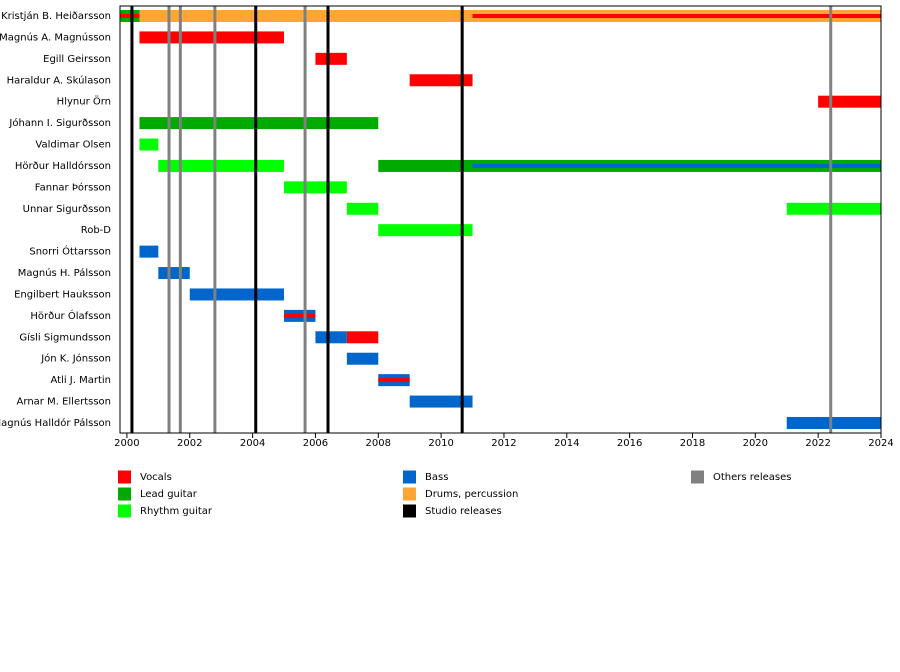 The width and height of the screenshot is (900, 672). I want to click on x-tick-label: 2020, so click(755, 443).